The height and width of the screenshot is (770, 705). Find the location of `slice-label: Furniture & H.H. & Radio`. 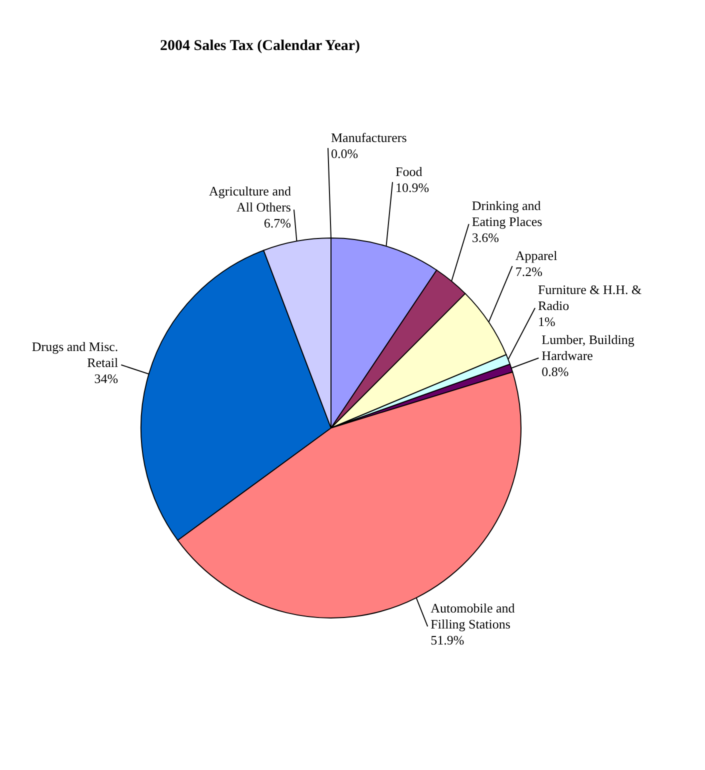

slice-label: Furniture & H.H. & Radio is located at coordinates (590, 298).